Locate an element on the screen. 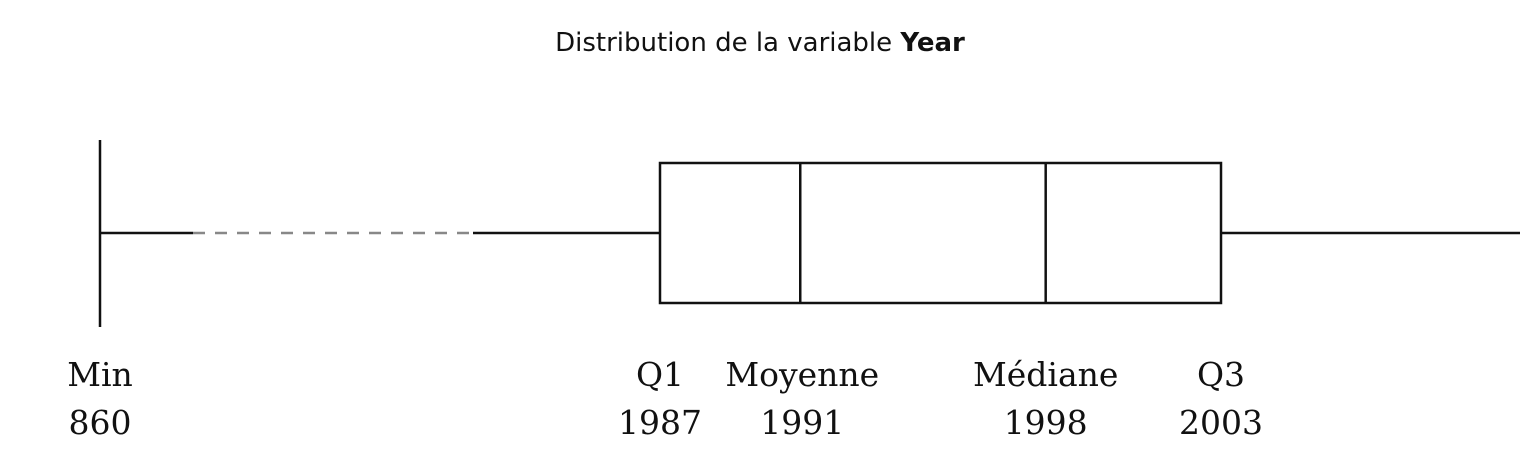 The height and width of the screenshot is (476, 1520). iqr-box is located at coordinates (940, 233).